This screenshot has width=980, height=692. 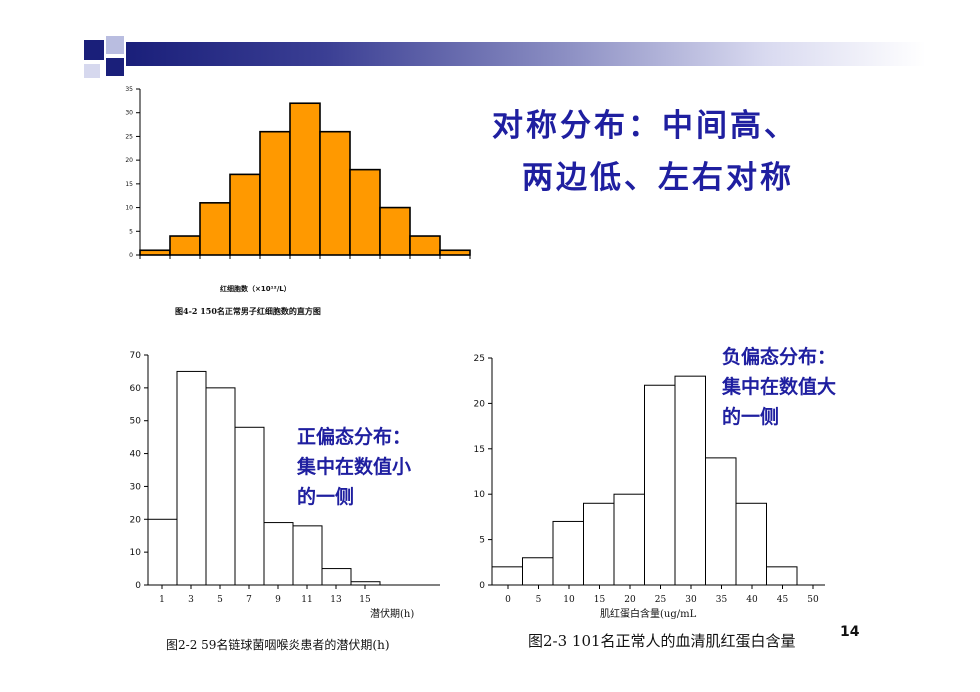 What do you see at coordinates (354, 437) in the screenshot?
I see `note-positive-line-1: 正偏态分布：` at bounding box center [354, 437].